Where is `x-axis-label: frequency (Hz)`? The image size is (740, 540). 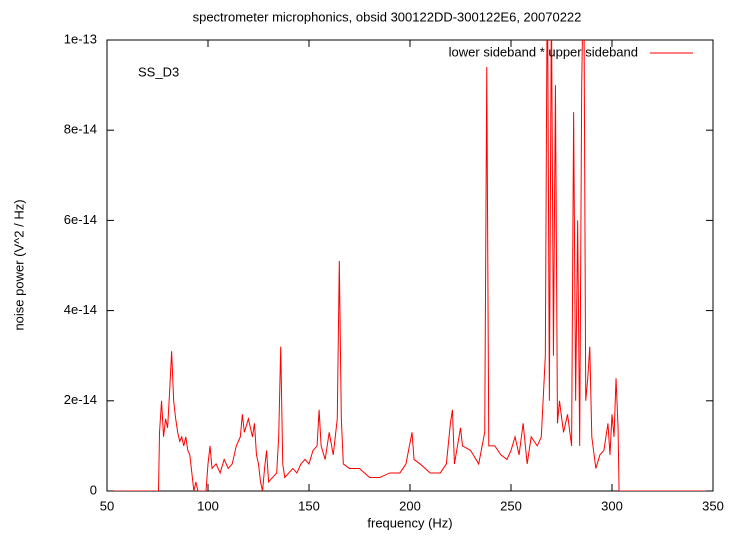
x-axis-label: frequency (Hz) is located at coordinates (409, 522).